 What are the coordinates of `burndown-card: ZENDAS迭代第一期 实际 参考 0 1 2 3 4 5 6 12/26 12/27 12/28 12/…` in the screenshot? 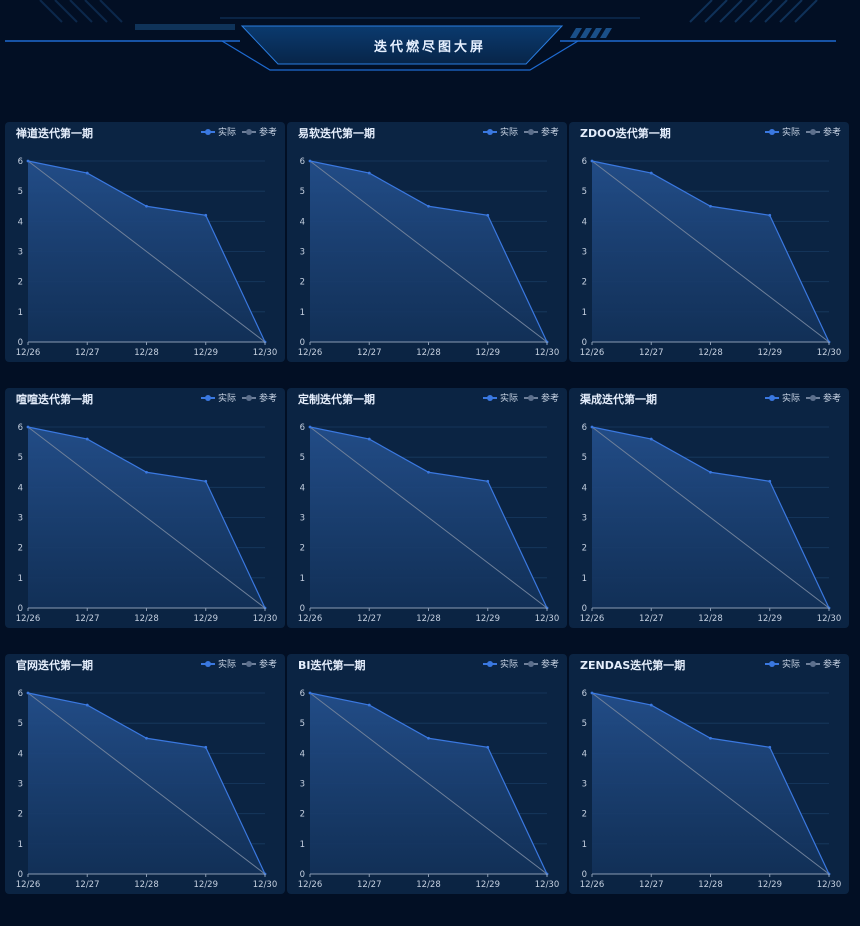 It's located at (709, 774).